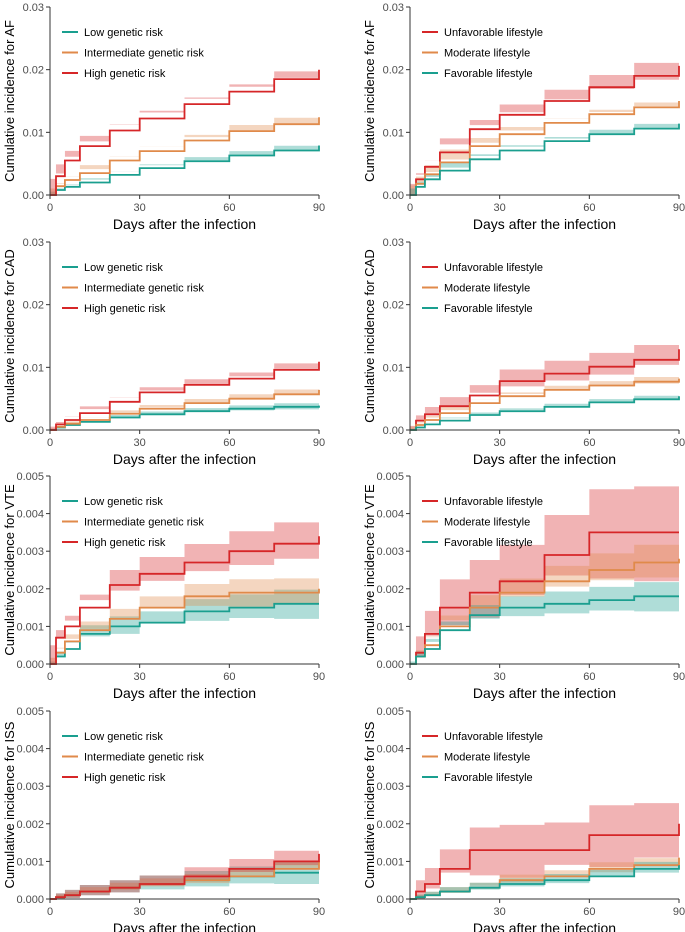 The height and width of the screenshot is (932, 685). I want to click on y-axis-title: Cumulative incidence for VTE, so click(369, 570).